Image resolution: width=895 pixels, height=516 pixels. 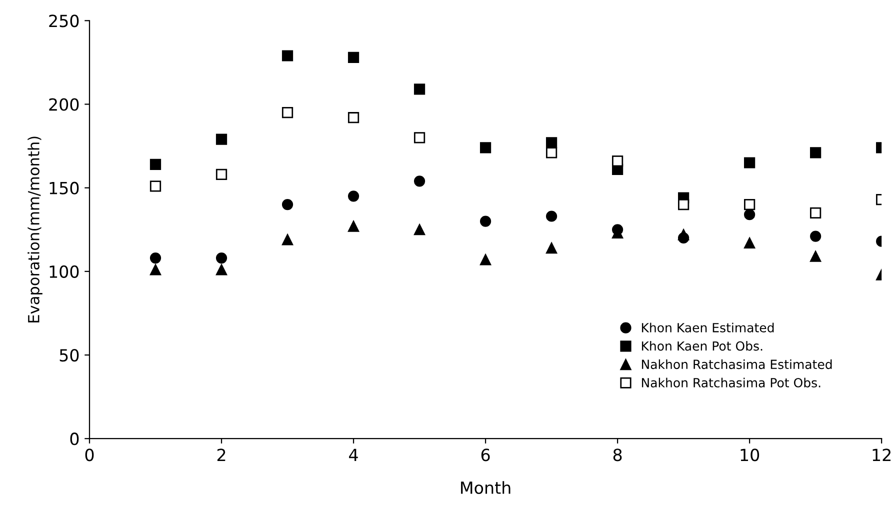 What do you see at coordinates (35, 229) in the screenshot?
I see `y-axis-title: Evaporation(mm/month)` at bounding box center [35, 229].